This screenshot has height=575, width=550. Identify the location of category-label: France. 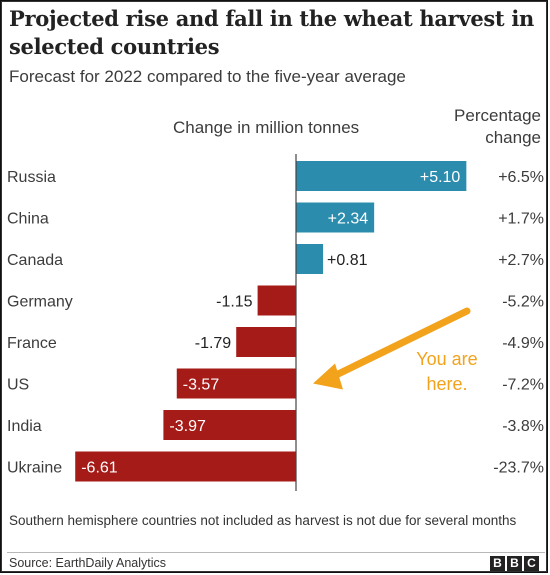
(32, 343).